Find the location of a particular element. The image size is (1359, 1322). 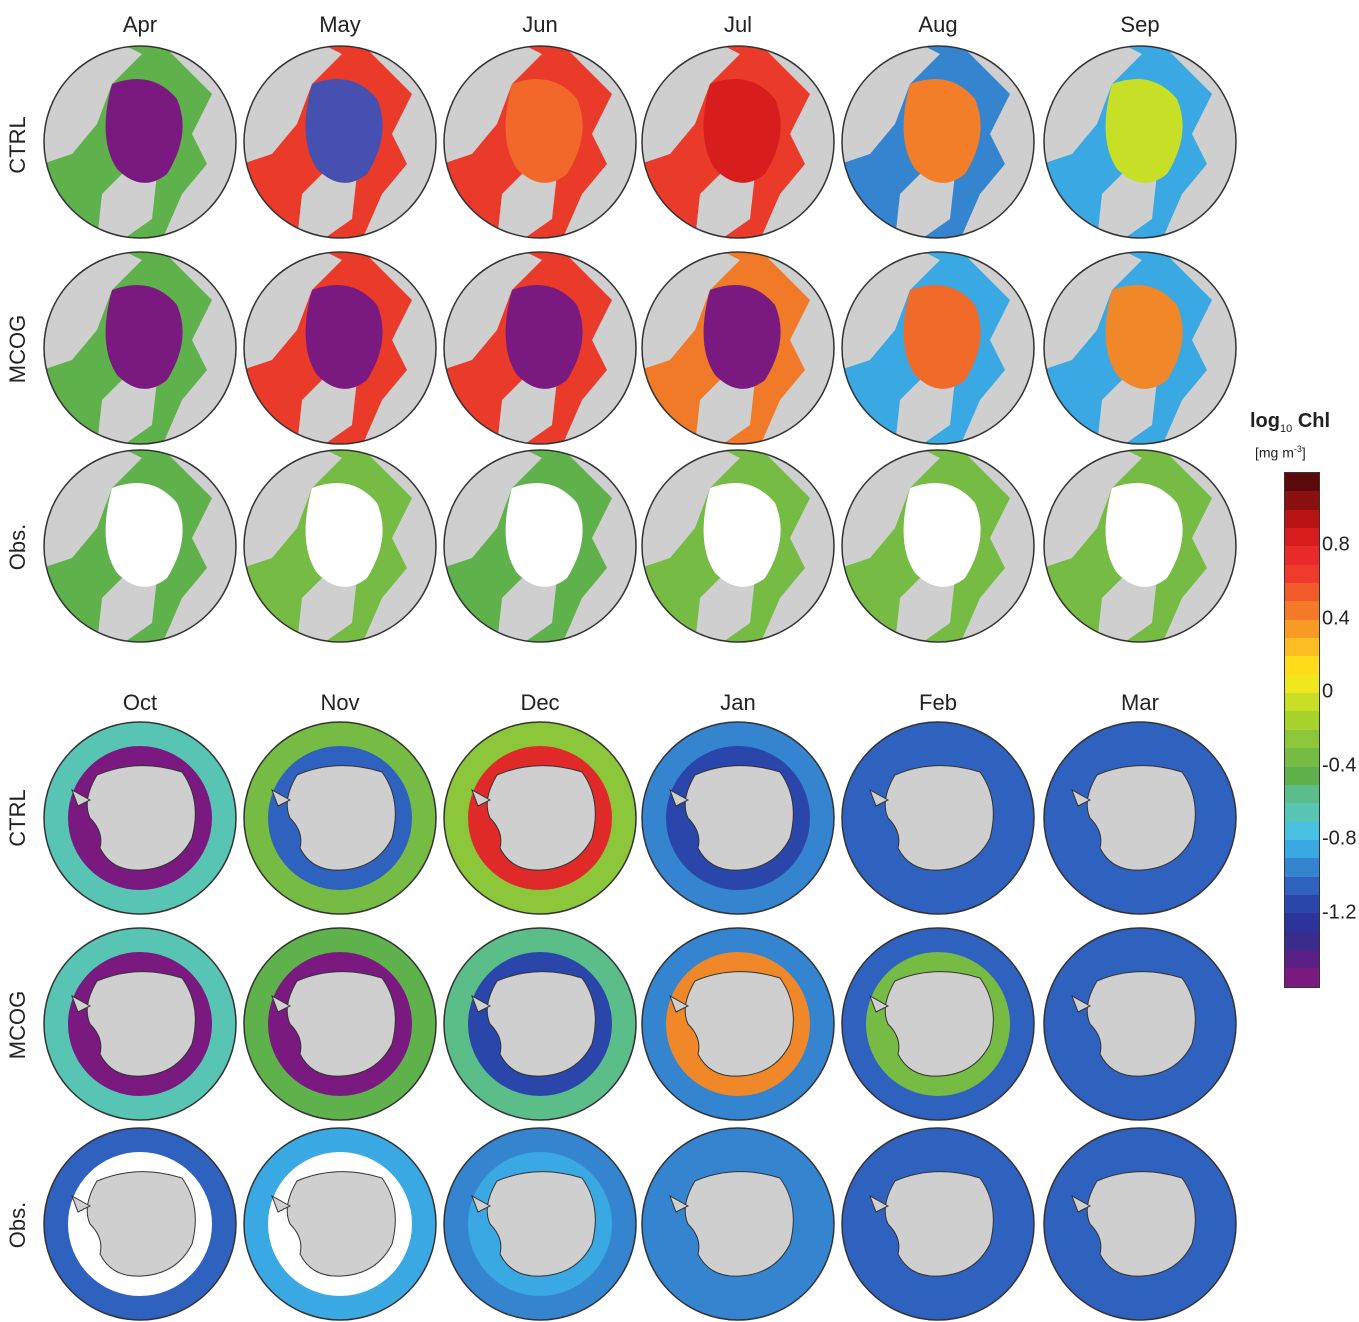

arctic-map-may-obs is located at coordinates (340, 546).